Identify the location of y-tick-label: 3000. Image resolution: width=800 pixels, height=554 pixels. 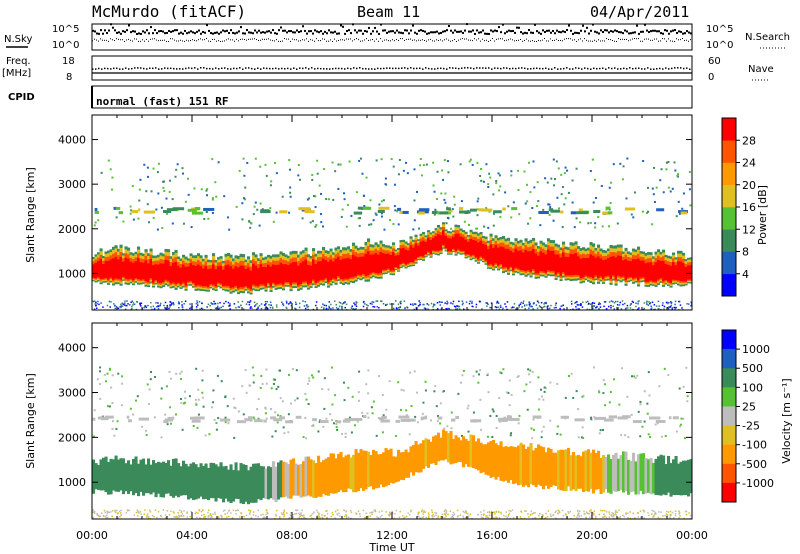
(72, 393).